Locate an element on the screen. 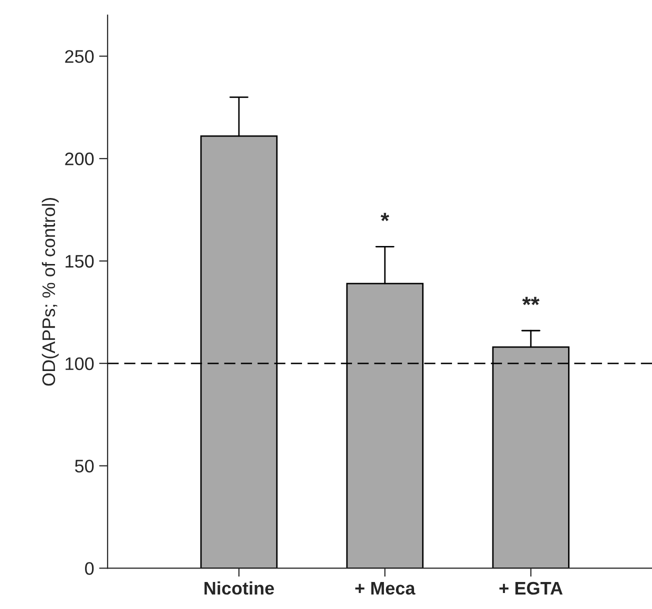 The width and height of the screenshot is (652, 609). y-tick-label: 250 is located at coordinates (79, 56).